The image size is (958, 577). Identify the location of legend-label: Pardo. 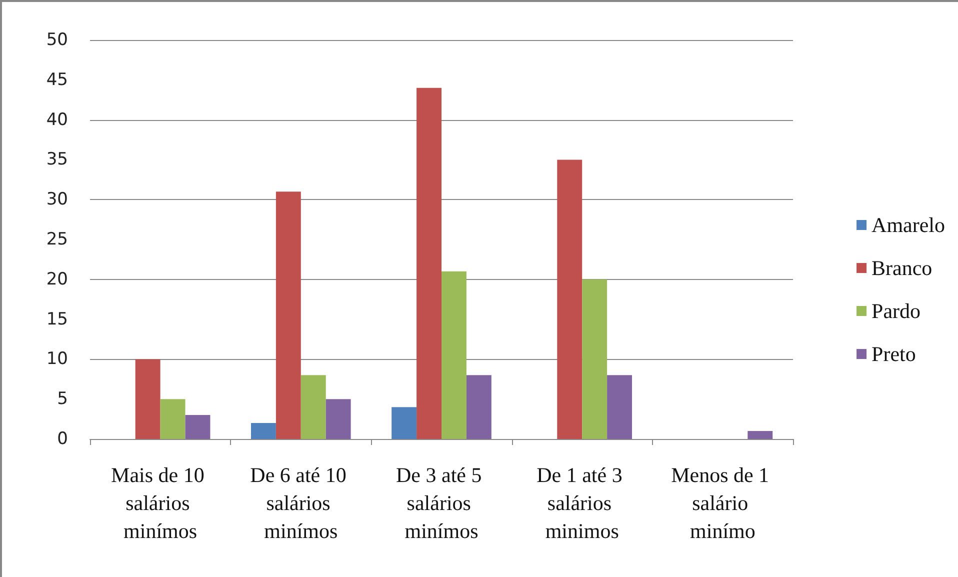
(896, 311).